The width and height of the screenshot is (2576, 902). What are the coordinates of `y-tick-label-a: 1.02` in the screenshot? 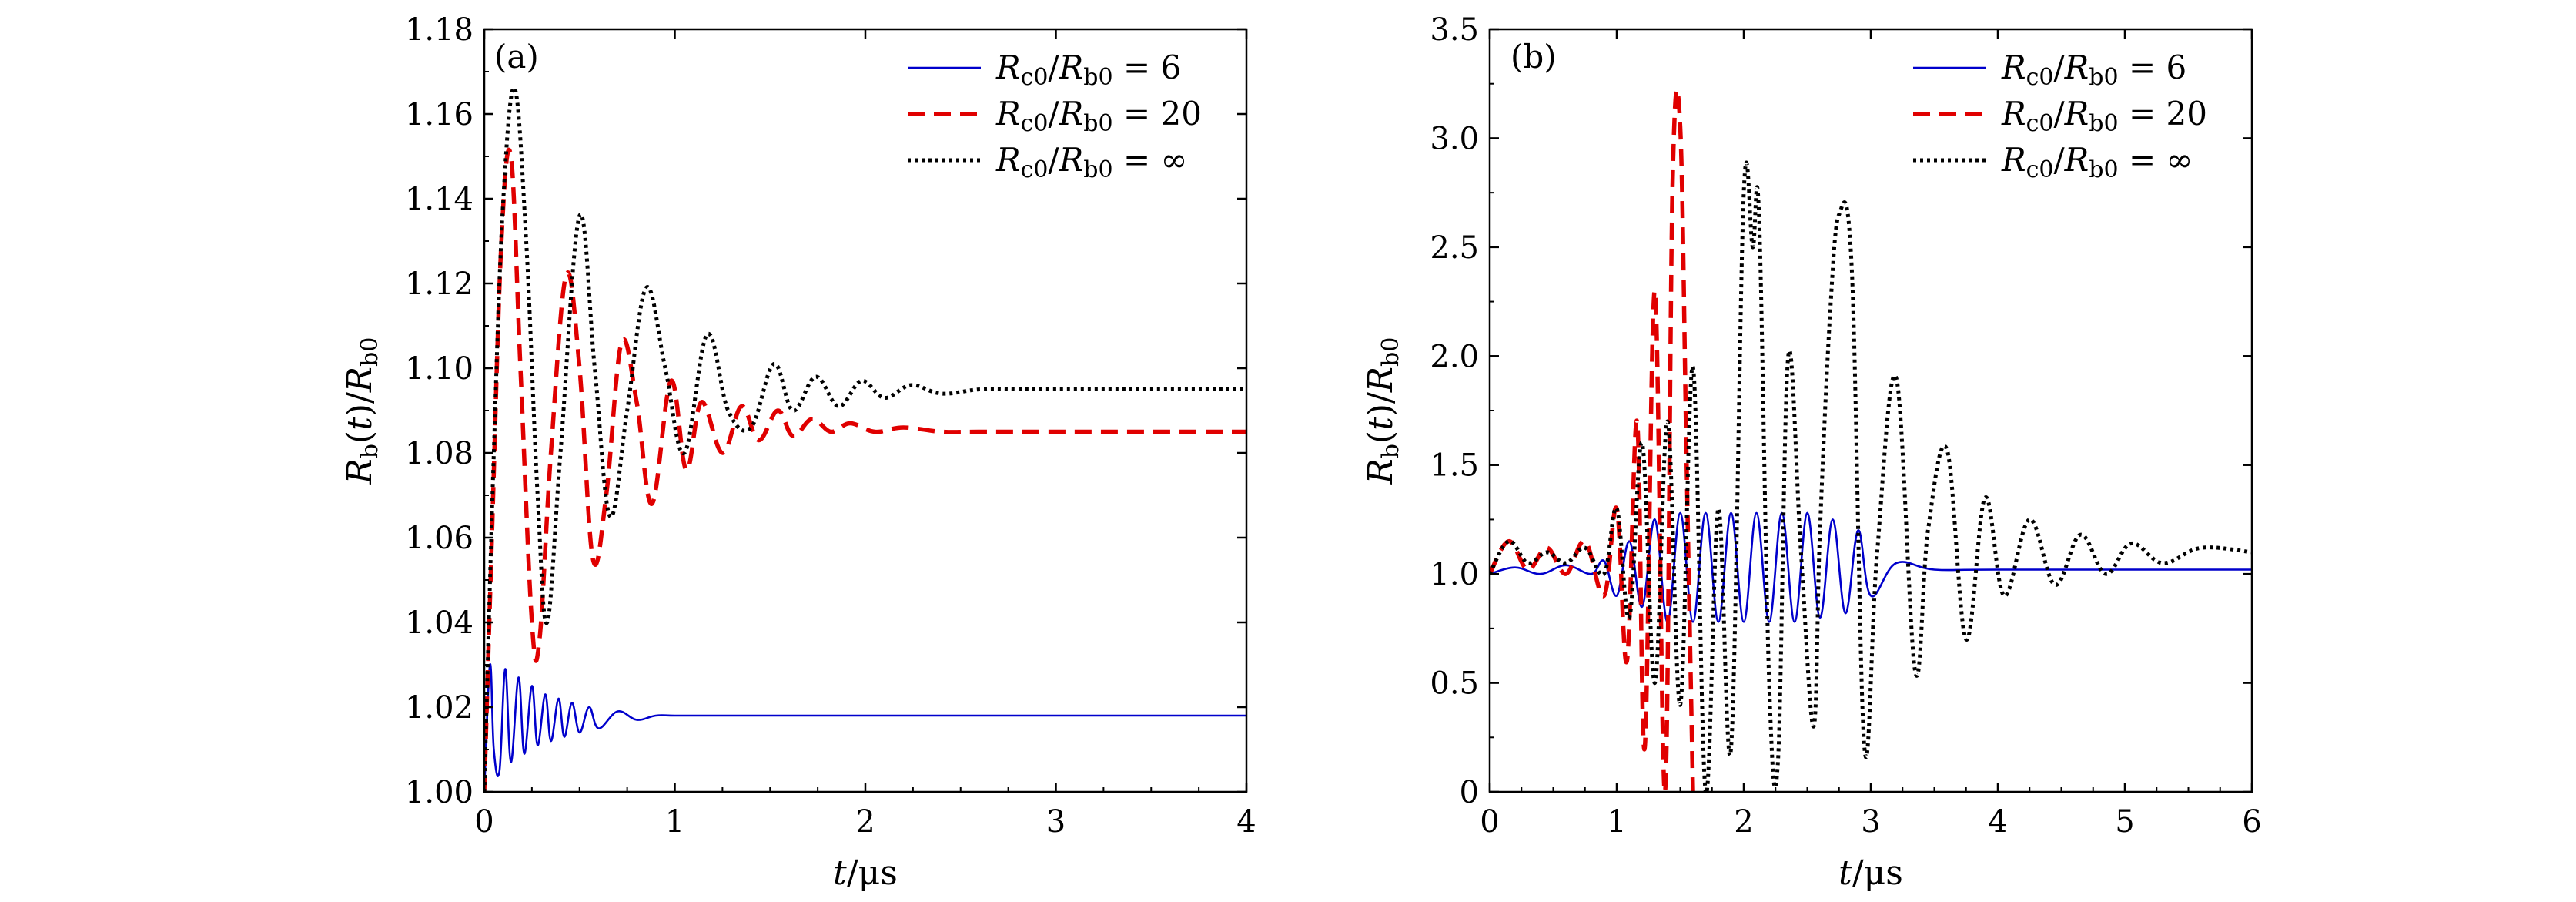 It's located at (439, 708).